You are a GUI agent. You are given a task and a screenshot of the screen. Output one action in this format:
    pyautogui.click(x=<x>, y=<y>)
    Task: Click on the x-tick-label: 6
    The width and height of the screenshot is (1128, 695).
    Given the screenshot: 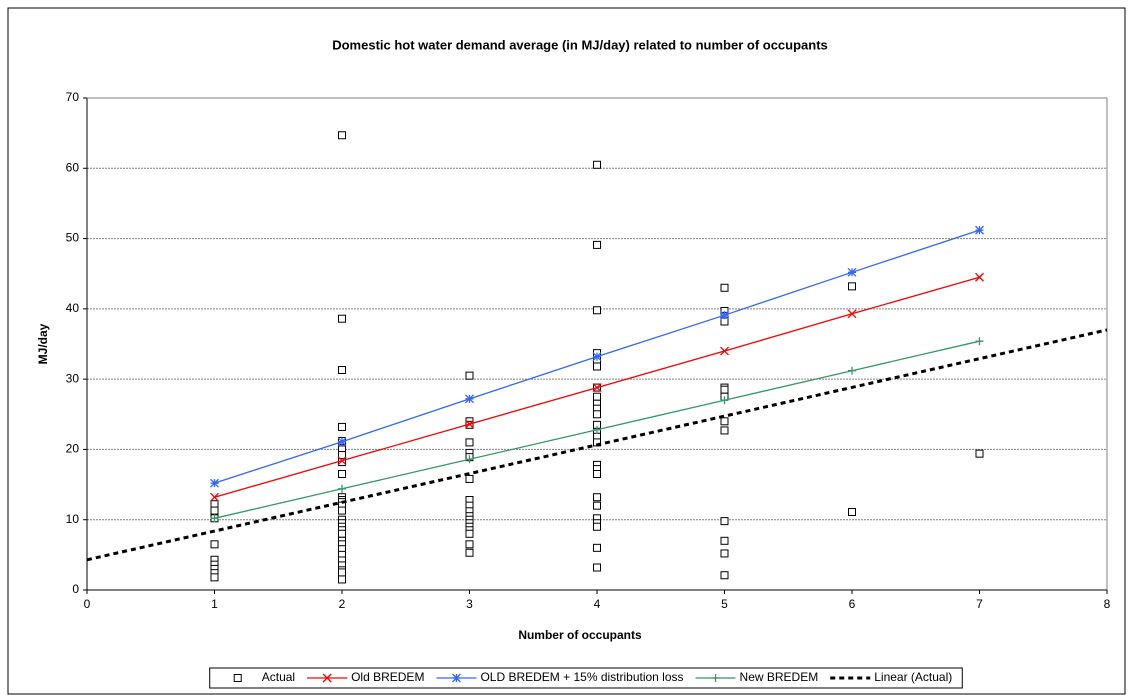 What is the action you would take?
    pyautogui.click(x=852, y=604)
    